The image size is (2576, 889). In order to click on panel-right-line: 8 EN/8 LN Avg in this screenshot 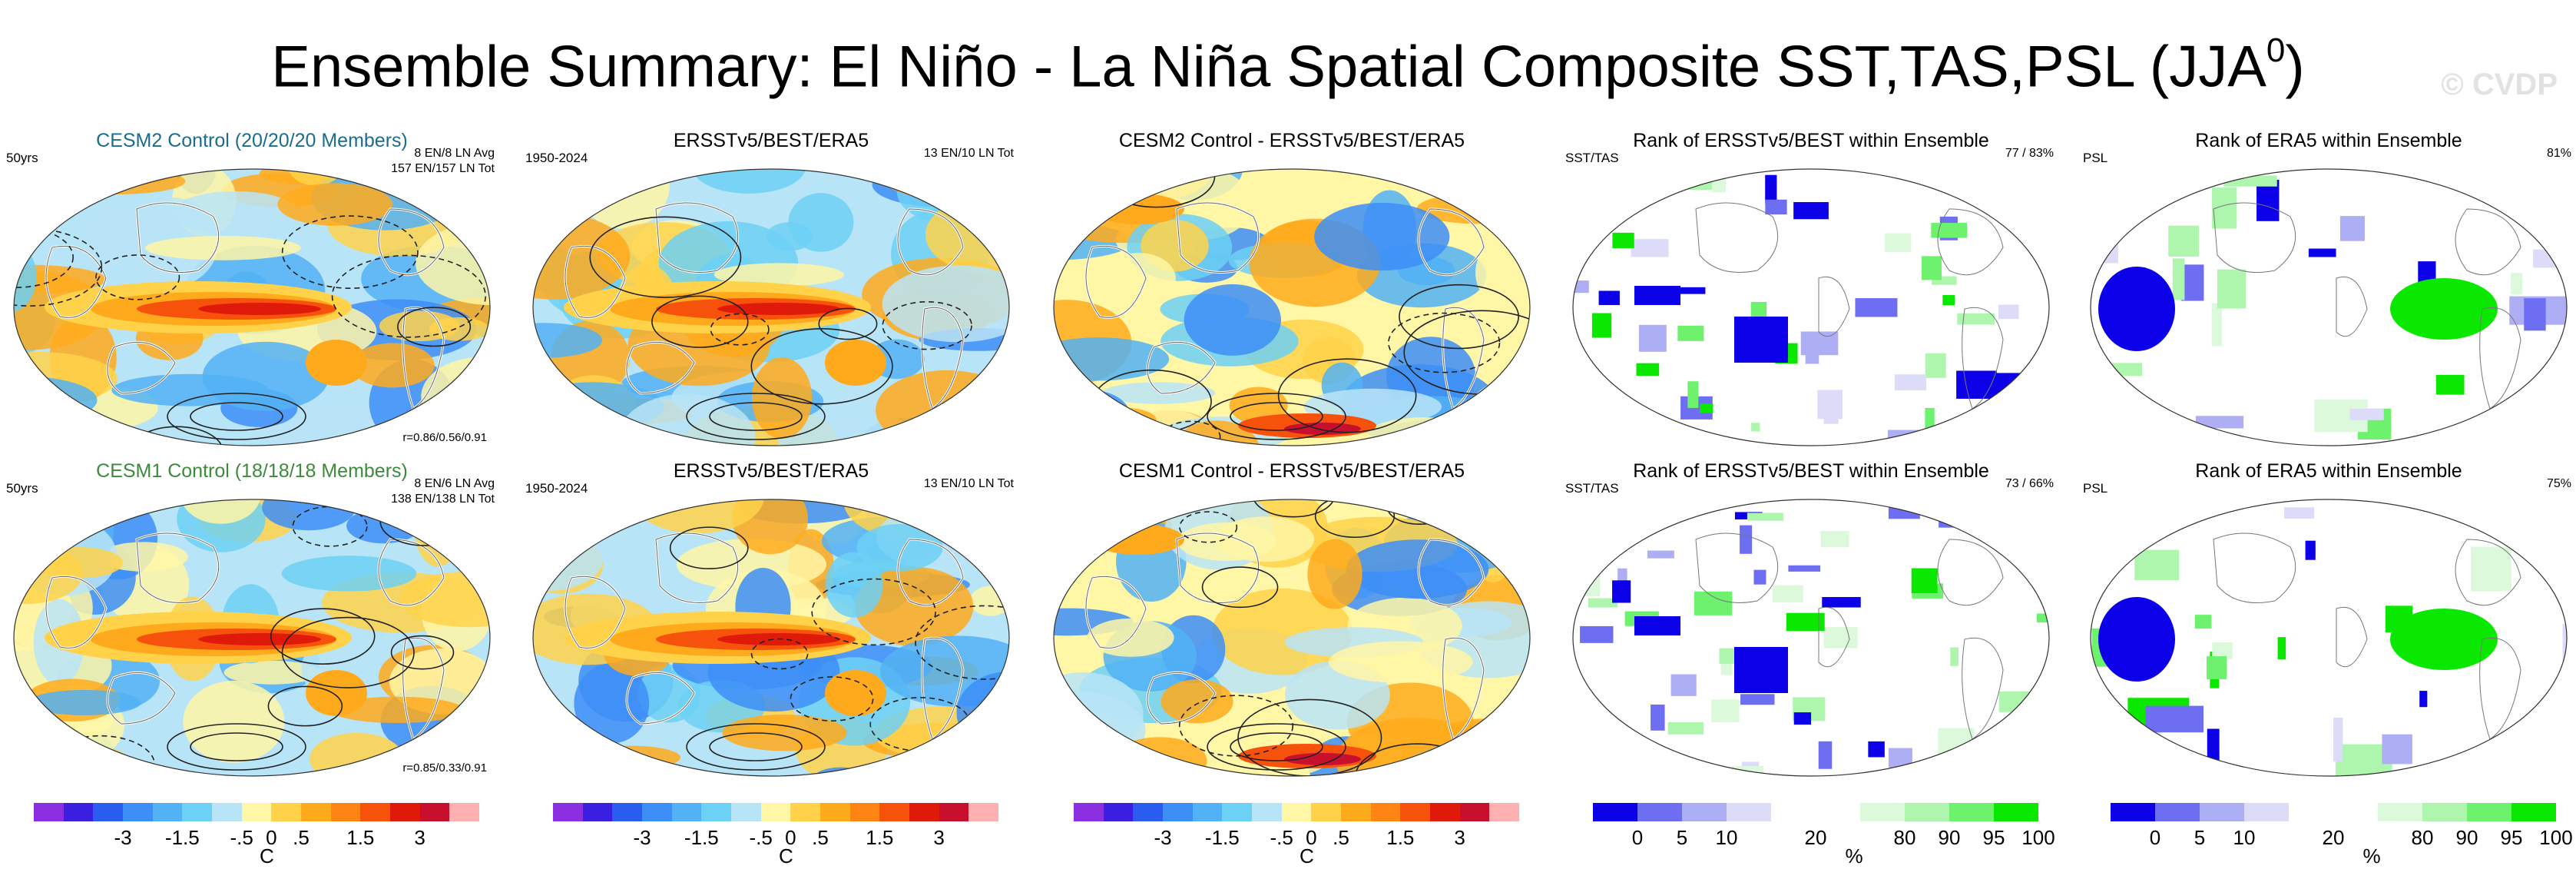, I will do `click(454, 154)`.